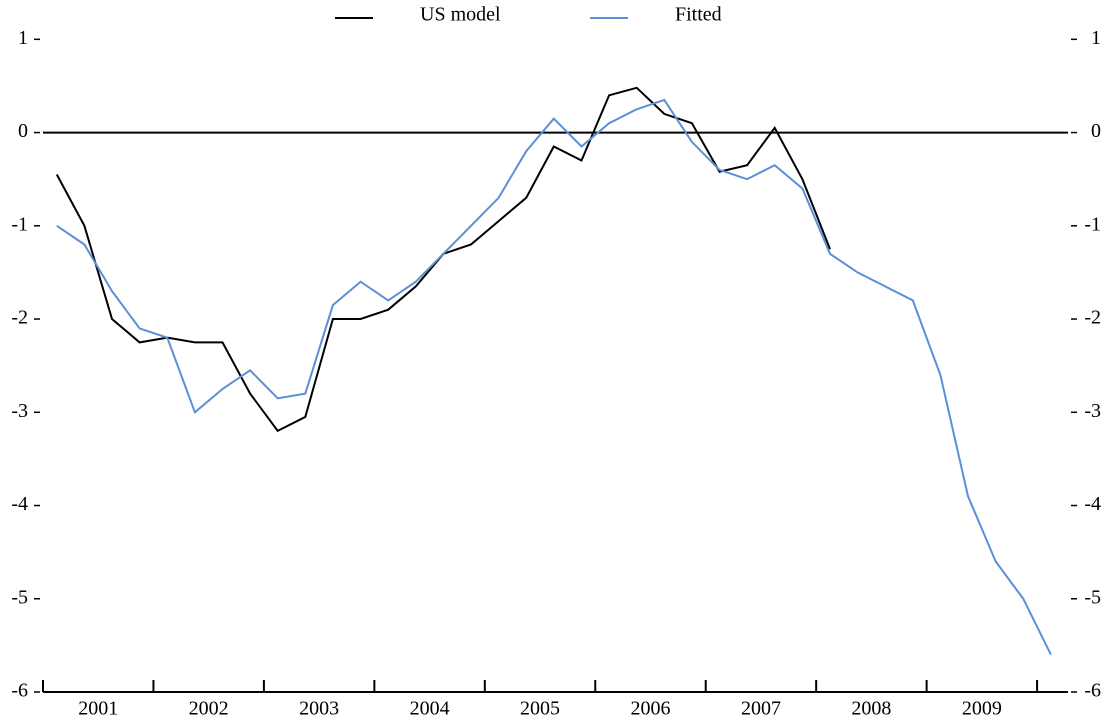 This screenshot has height=721, width=1102. I want to click on y-tick-label: 0, so click(23, 131).